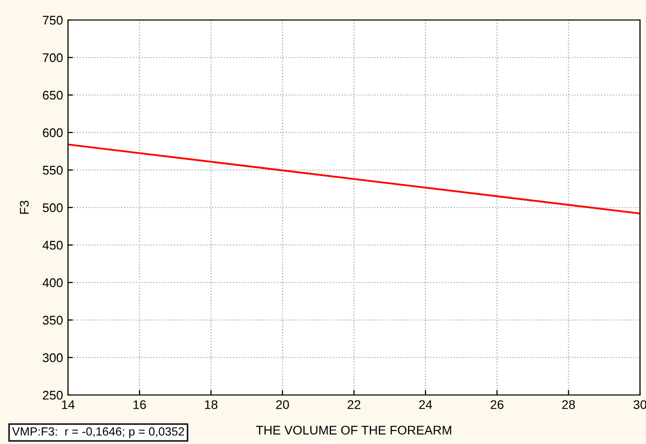 Image resolution: width=646 pixels, height=444 pixels. What do you see at coordinates (52, 245) in the screenshot?
I see `y-tick-label: 450` at bounding box center [52, 245].